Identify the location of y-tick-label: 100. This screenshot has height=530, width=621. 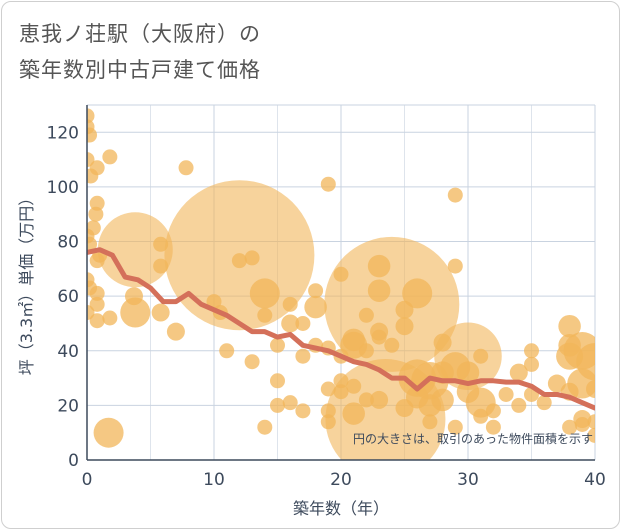
(63, 188).